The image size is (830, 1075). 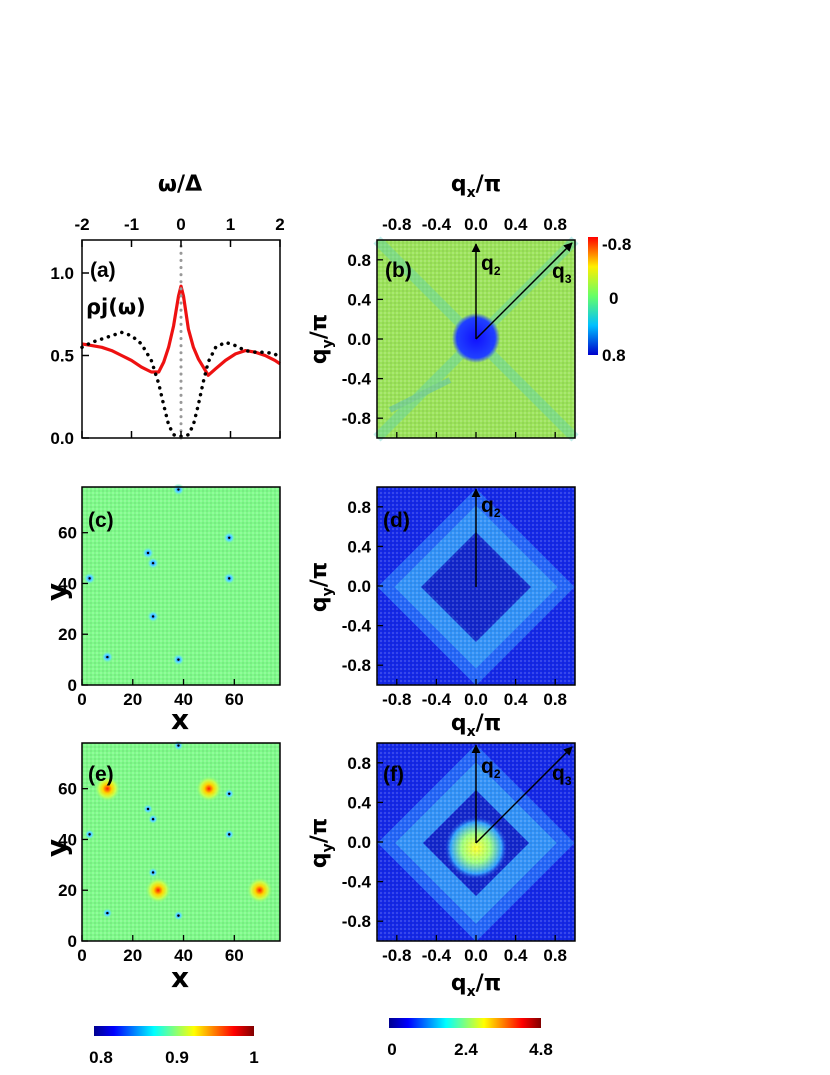 I want to click on panel-c-xlabel: x, so click(x=180, y=719).